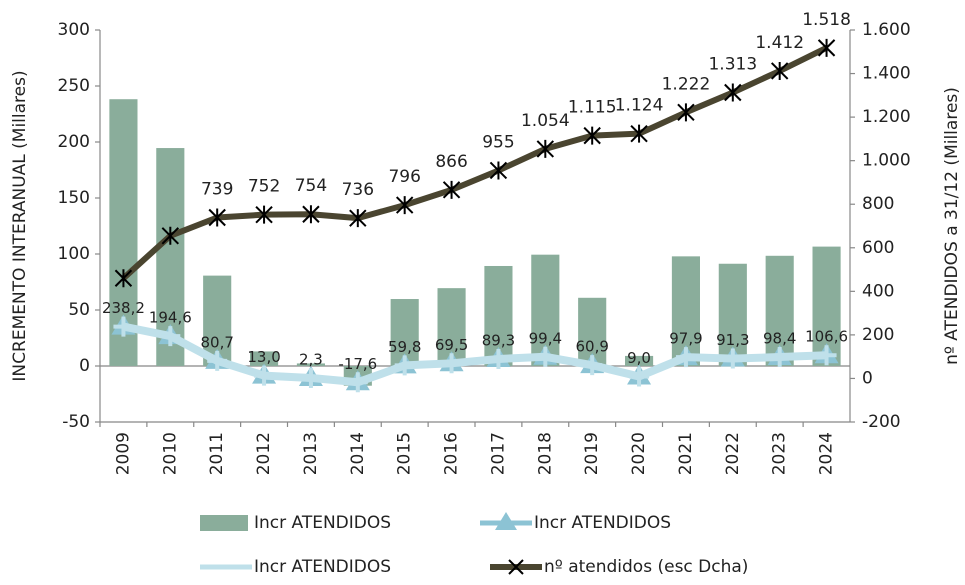 The width and height of the screenshot is (965, 585). Describe the element at coordinates (886, 30) in the screenshot. I see `y2-tick-label: 1.600` at that location.